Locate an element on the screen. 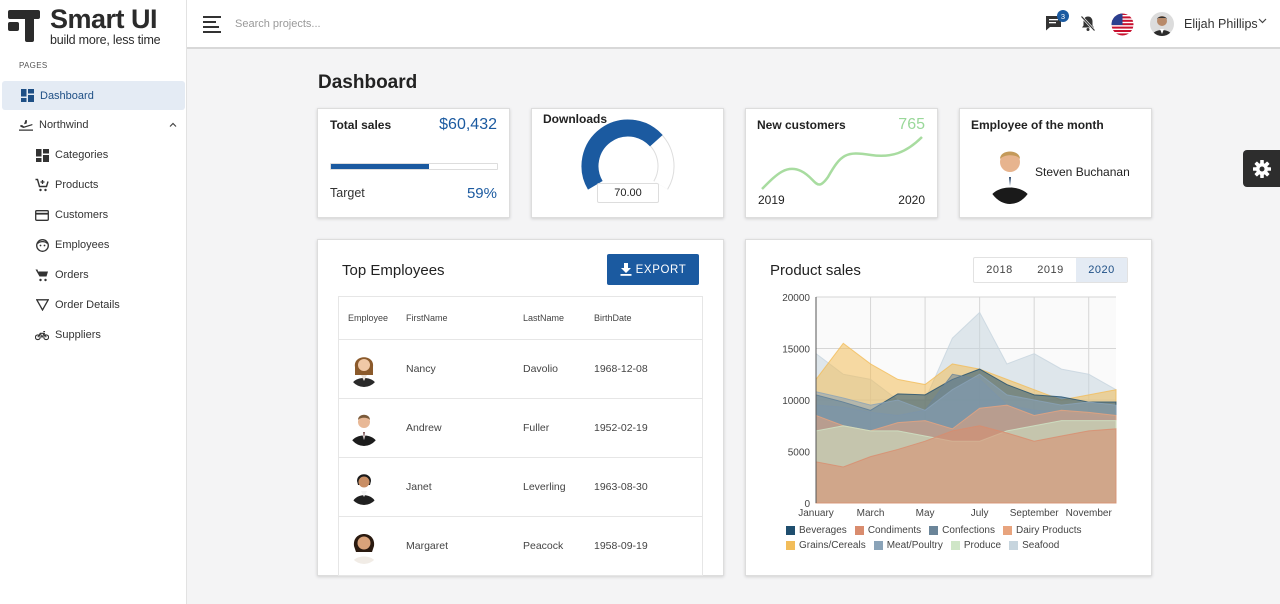 The width and height of the screenshot is (1280, 604). x-tick-label: November is located at coordinates (1089, 513).